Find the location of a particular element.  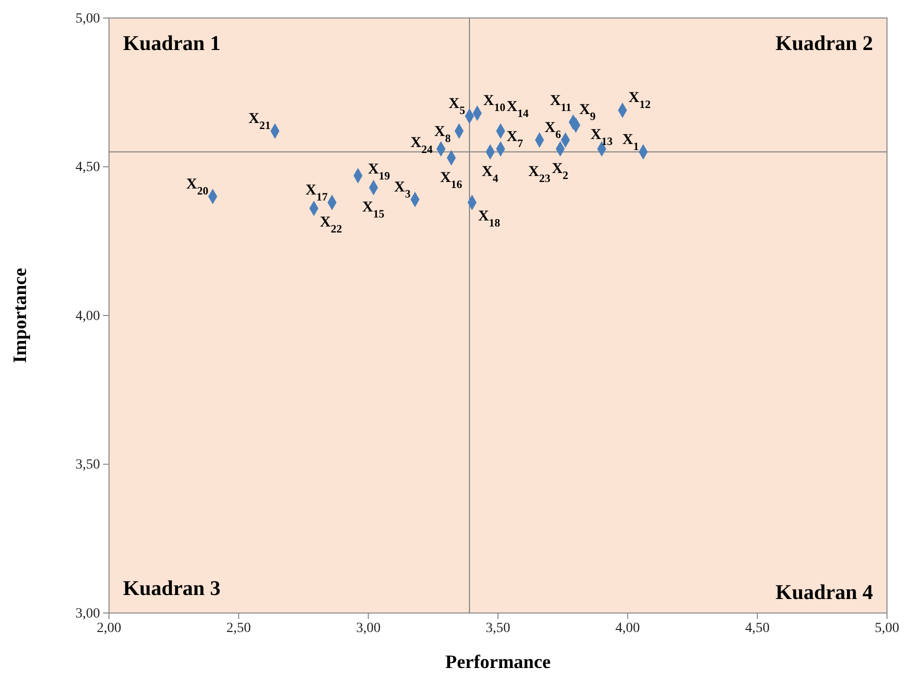

annotation: X$_{5}$ is located at coordinates (457, 107).